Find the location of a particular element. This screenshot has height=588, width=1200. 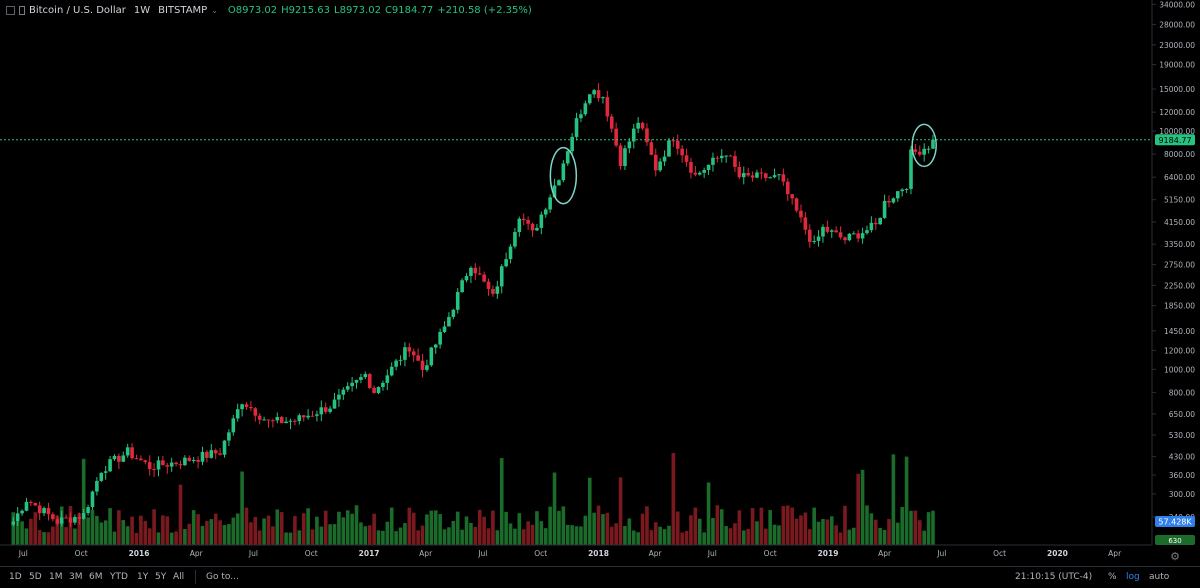

range-6m: 6M is located at coordinates (96, 577).